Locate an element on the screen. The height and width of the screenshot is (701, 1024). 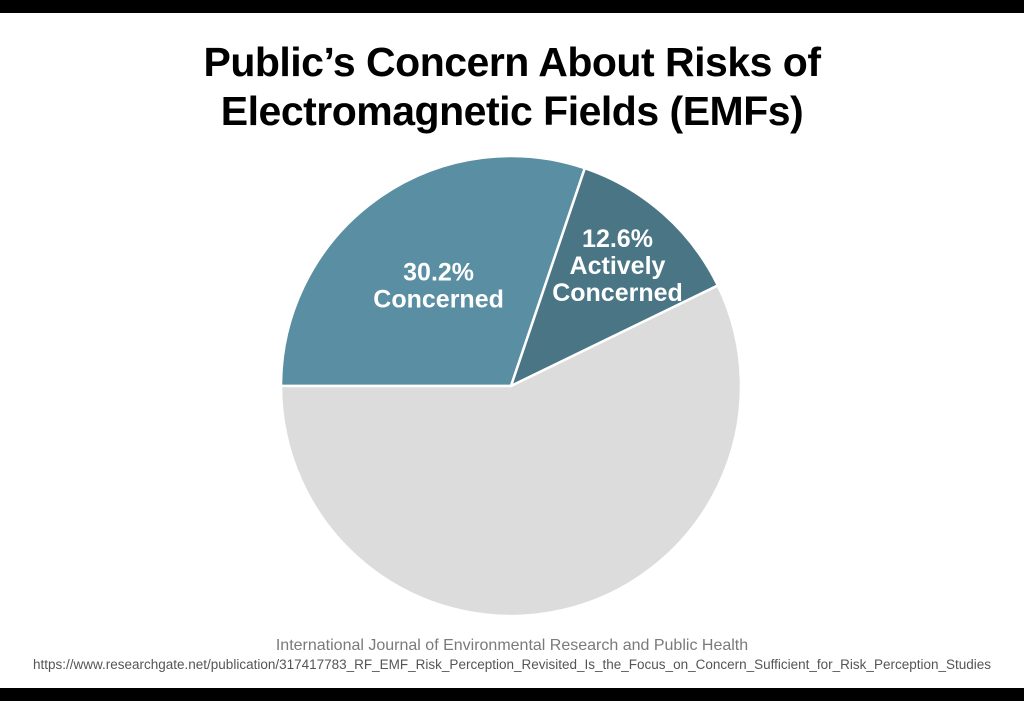
slice-label-0: 30.2% Concerned is located at coordinates (438, 286).